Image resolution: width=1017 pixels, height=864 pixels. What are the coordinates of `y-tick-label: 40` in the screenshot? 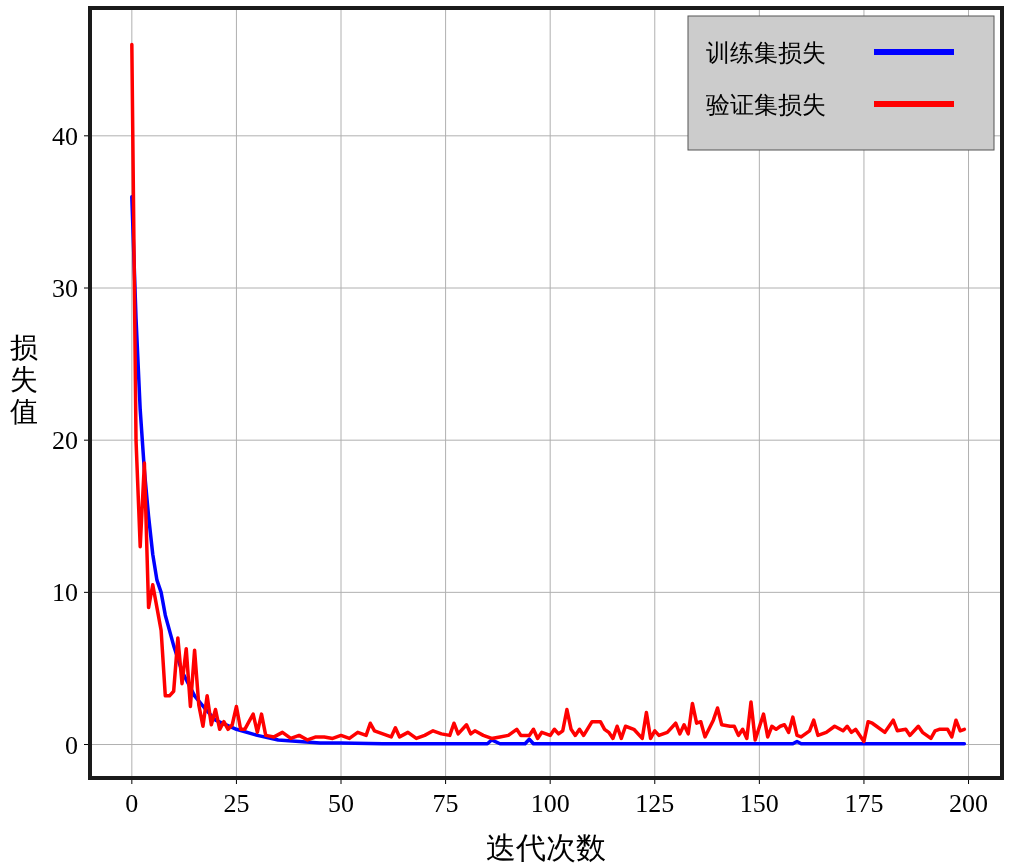 It's located at (65, 136).